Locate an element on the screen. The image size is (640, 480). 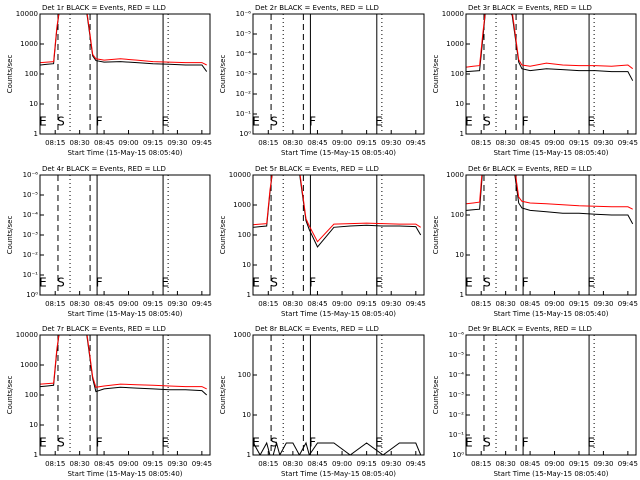
y-tick-label: 10⁻⁴ is located at coordinates (31, 215).